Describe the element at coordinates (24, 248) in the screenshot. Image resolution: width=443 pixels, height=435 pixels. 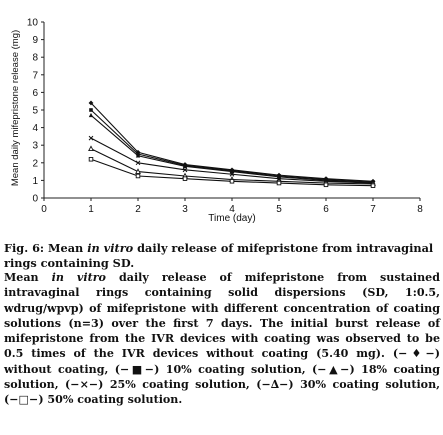
I see `figure-label: Fig. 6:` at that location.